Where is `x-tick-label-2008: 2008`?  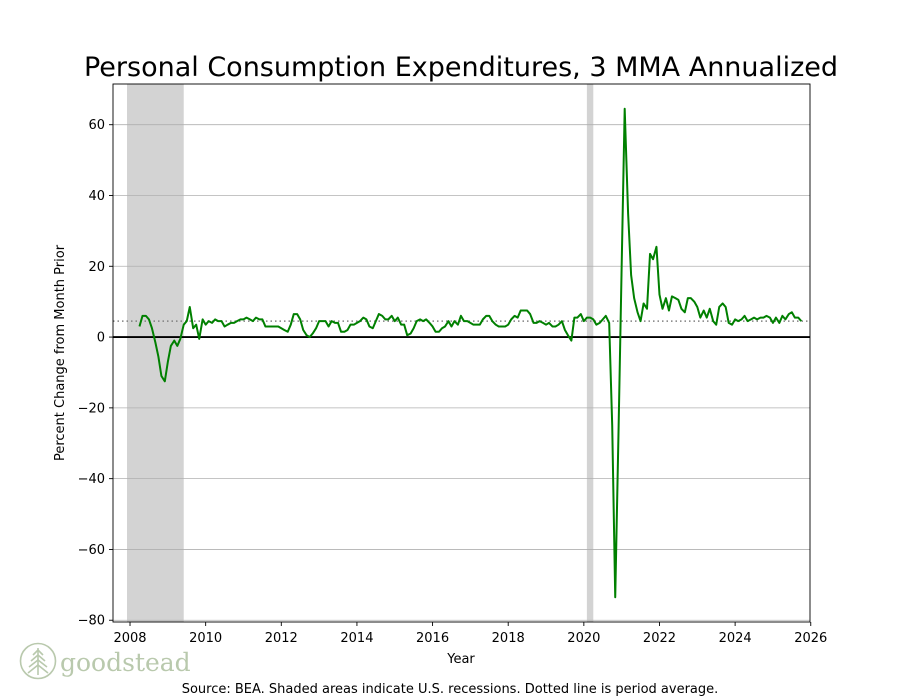 x-tick-label-2008: 2008 is located at coordinates (129, 638).